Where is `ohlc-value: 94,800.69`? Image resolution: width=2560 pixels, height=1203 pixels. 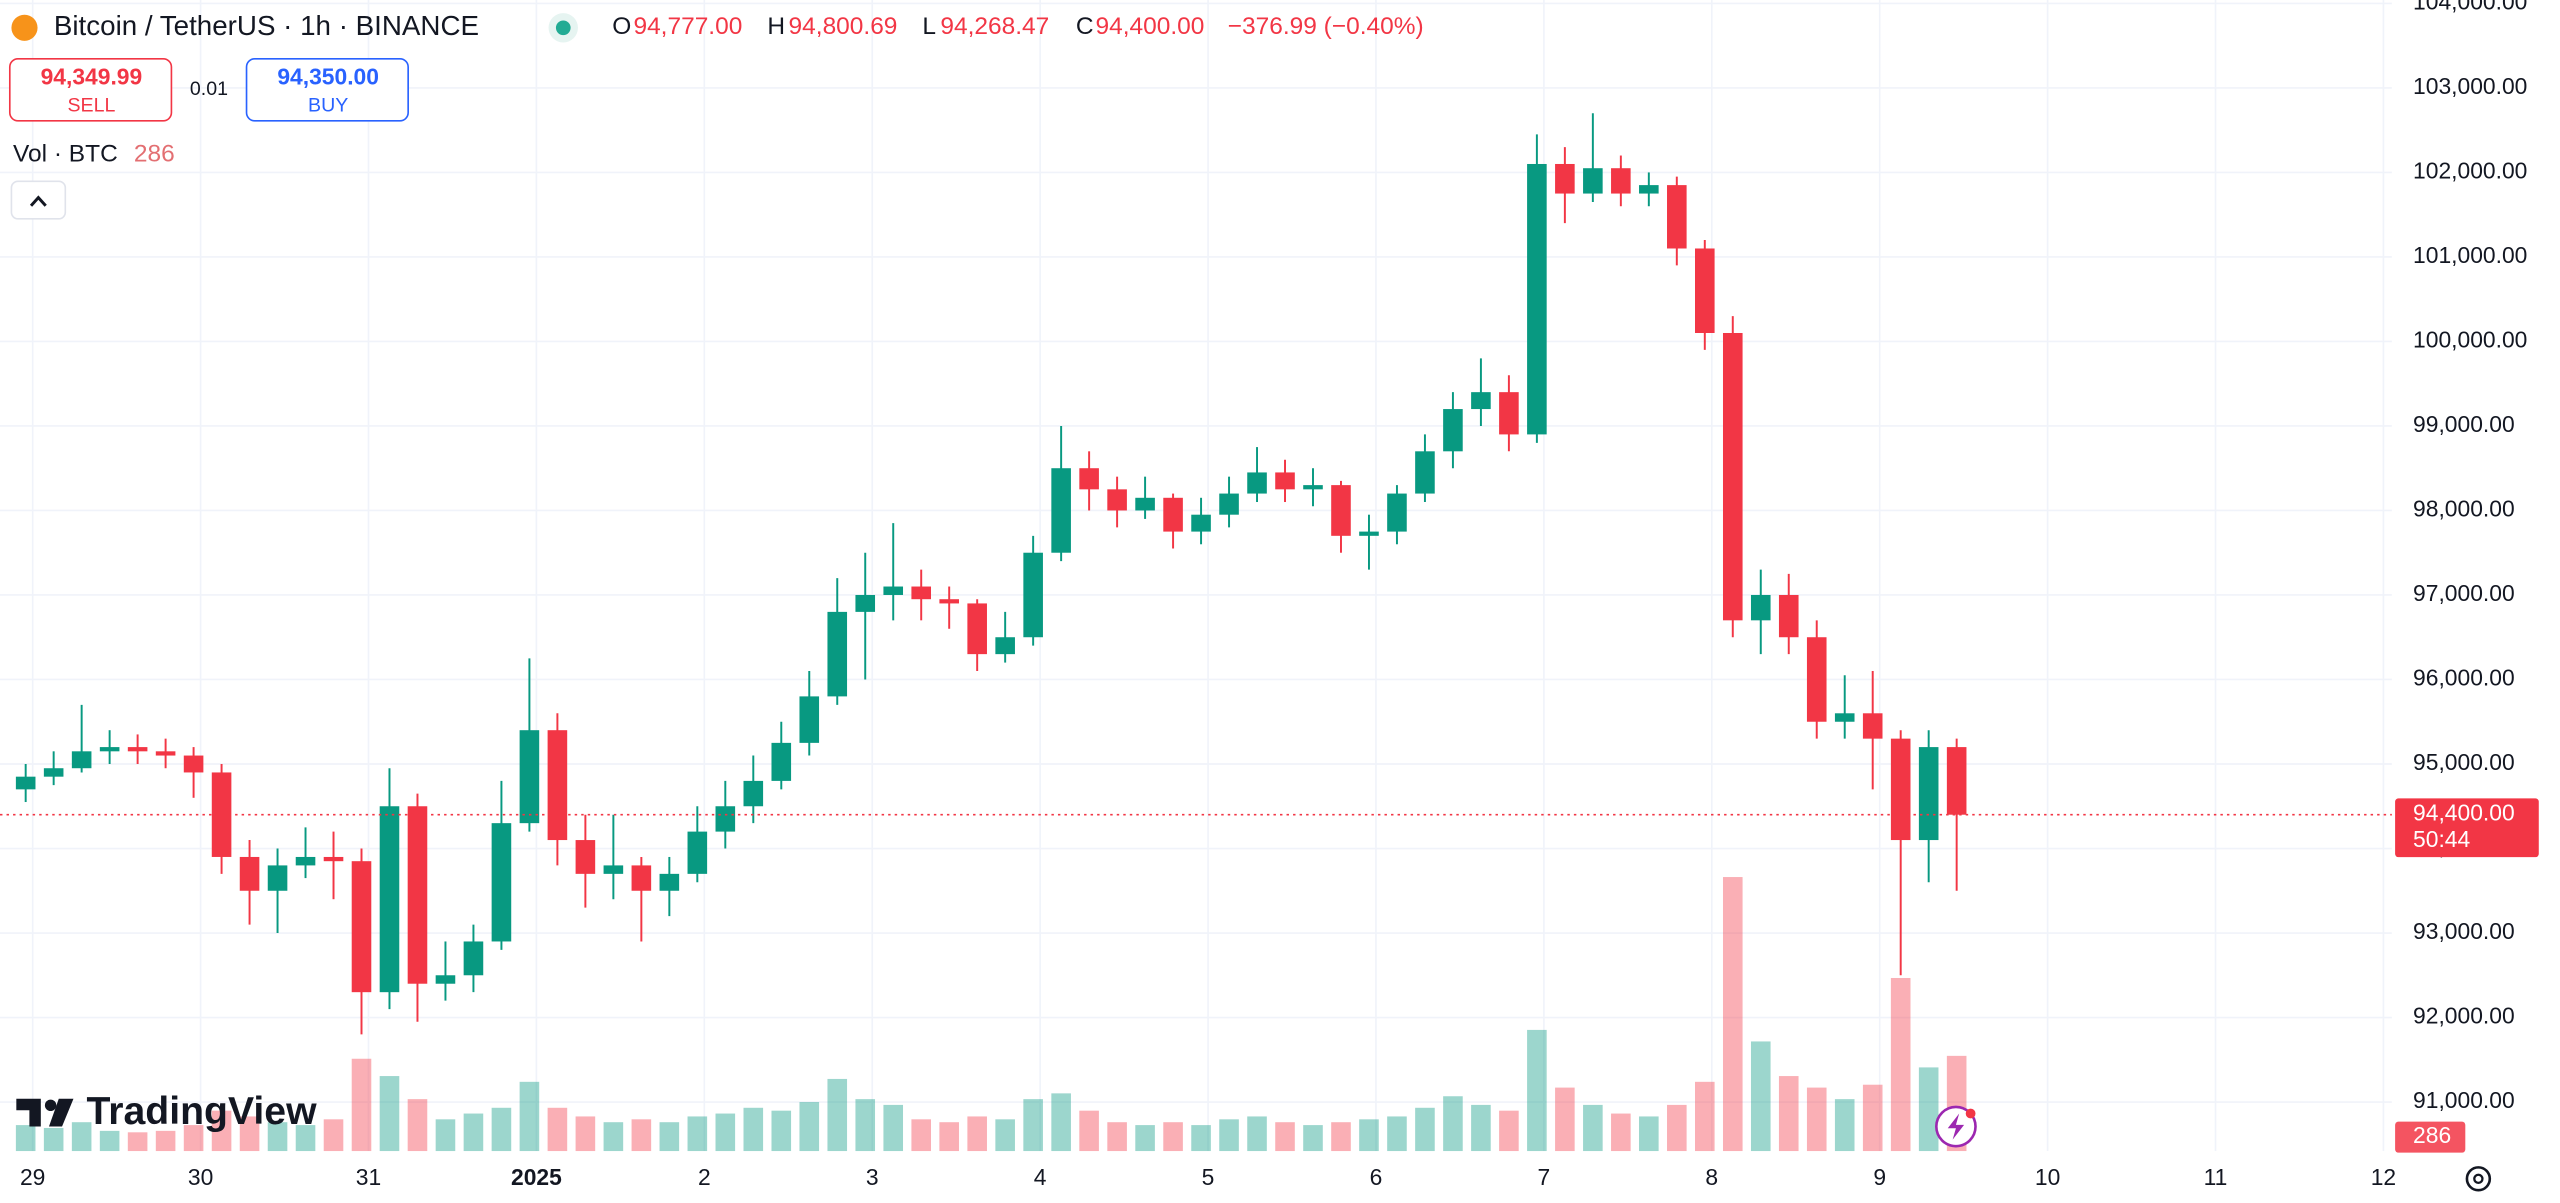 ohlc-value: 94,800.69 is located at coordinates (843, 26).